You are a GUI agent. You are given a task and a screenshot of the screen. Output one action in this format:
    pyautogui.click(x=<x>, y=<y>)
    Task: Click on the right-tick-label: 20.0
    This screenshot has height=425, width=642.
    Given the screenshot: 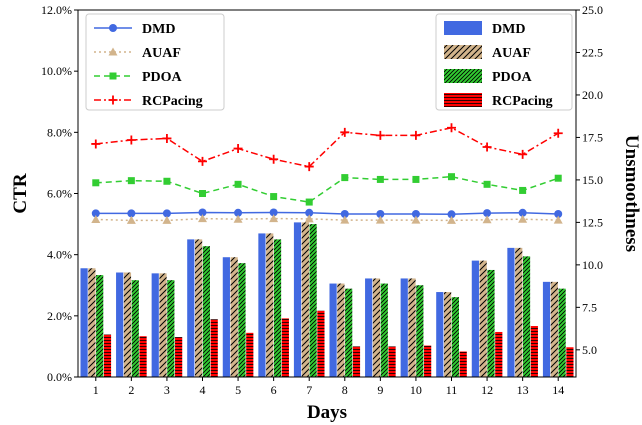 What is the action you would take?
    pyautogui.click(x=592, y=95)
    